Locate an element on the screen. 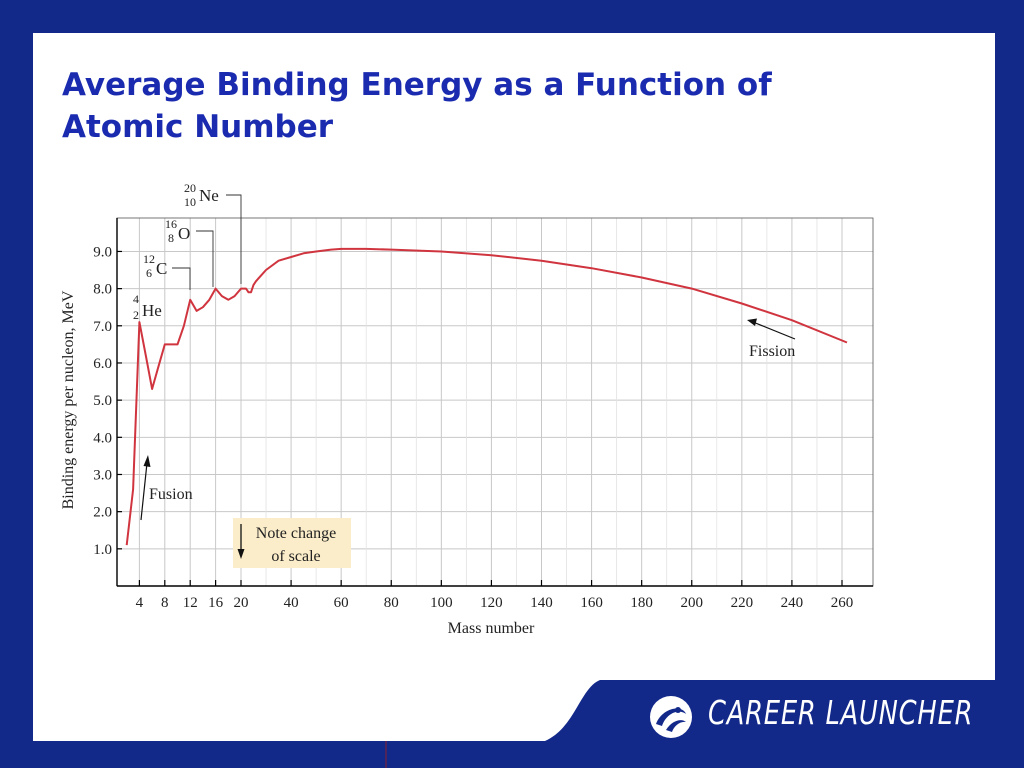 This screenshot has height=768, width=1024. x-axis-label: Mass number is located at coordinates (491, 628).